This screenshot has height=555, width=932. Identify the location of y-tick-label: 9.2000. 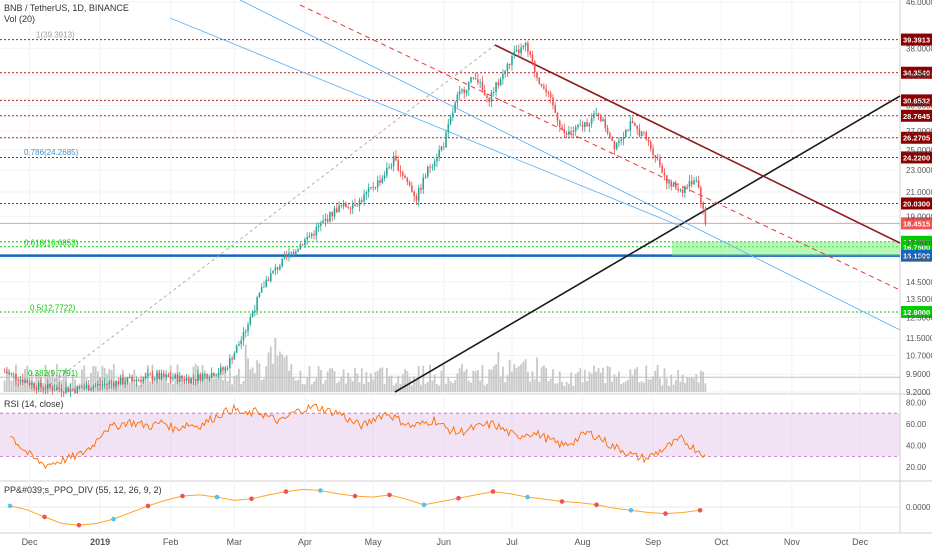
(918, 392).